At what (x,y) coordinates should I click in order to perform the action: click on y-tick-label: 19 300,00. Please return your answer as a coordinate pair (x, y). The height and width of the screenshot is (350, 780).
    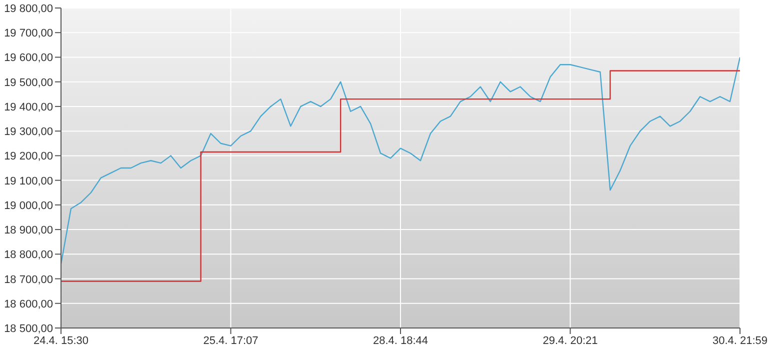
    Looking at the image, I should click on (28, 132).